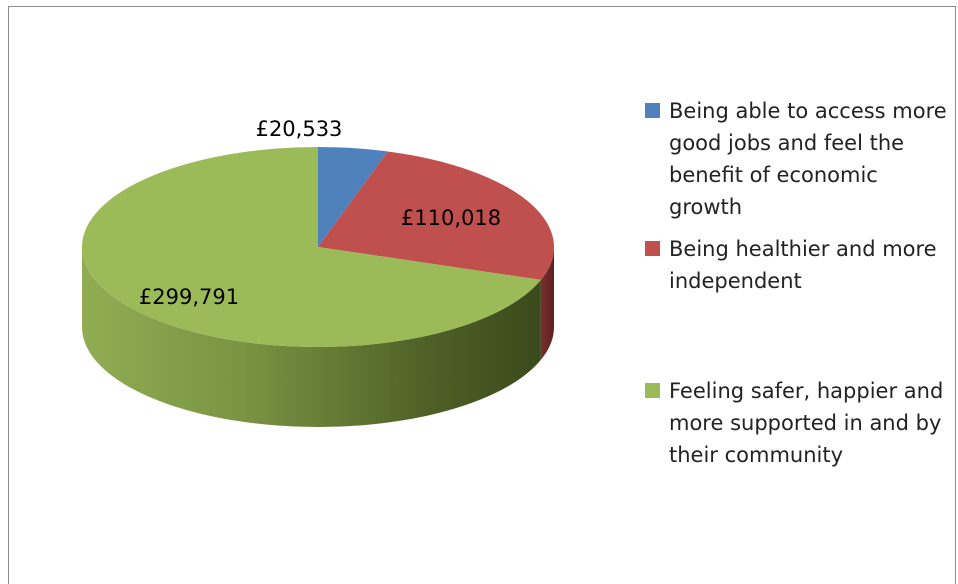 This screenshot has height=584, width=958. Describe the element at coordinates (652, 110) in the screenshot. I see `legend-swatch-economic-growth` at that location.